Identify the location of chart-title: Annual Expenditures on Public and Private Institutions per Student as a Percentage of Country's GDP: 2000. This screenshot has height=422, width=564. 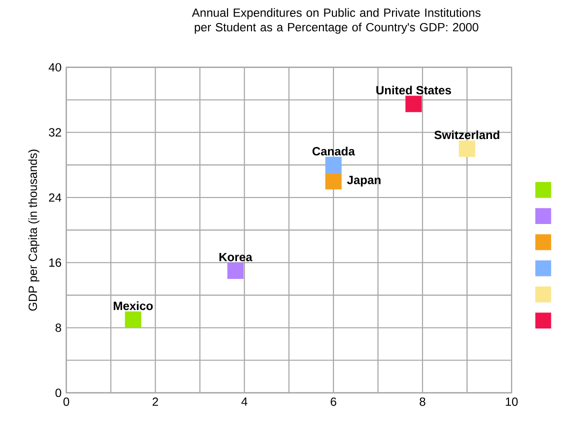
(336, 21).